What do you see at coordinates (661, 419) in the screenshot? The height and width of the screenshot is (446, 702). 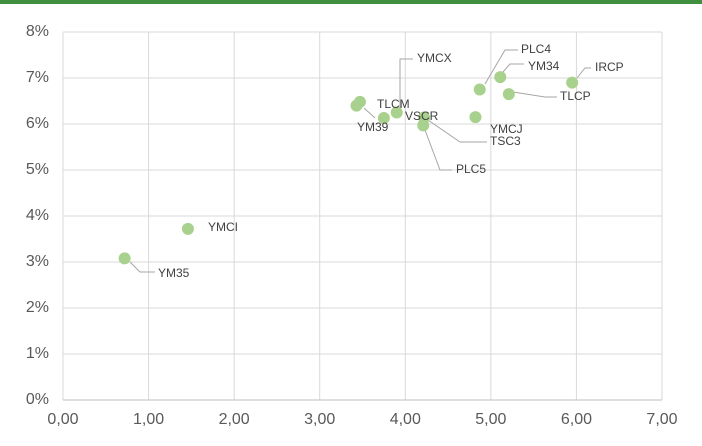 I see `x-tick-label: 7,00` at bounding box center [661, 419].